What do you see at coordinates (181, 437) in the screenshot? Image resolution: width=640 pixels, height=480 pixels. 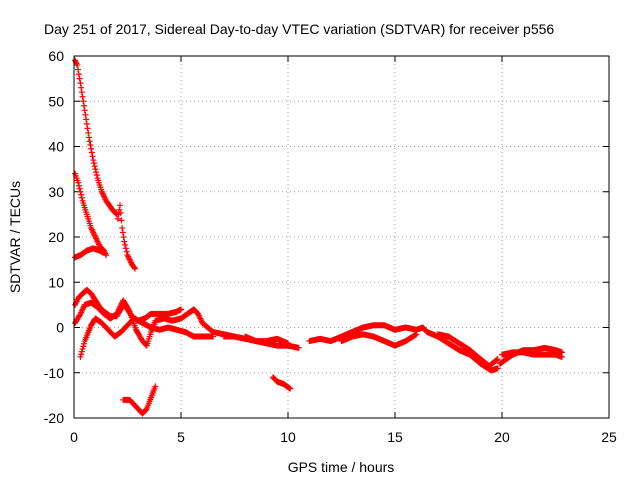 I see `x-tick-label: 5` at bounding box center [181, 437].